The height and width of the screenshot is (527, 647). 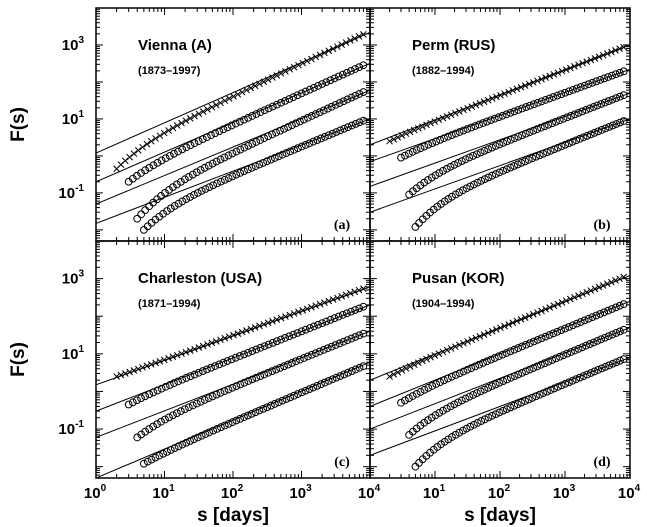 I want to click on x-tick-label: 104, so click(x=369, y=492).